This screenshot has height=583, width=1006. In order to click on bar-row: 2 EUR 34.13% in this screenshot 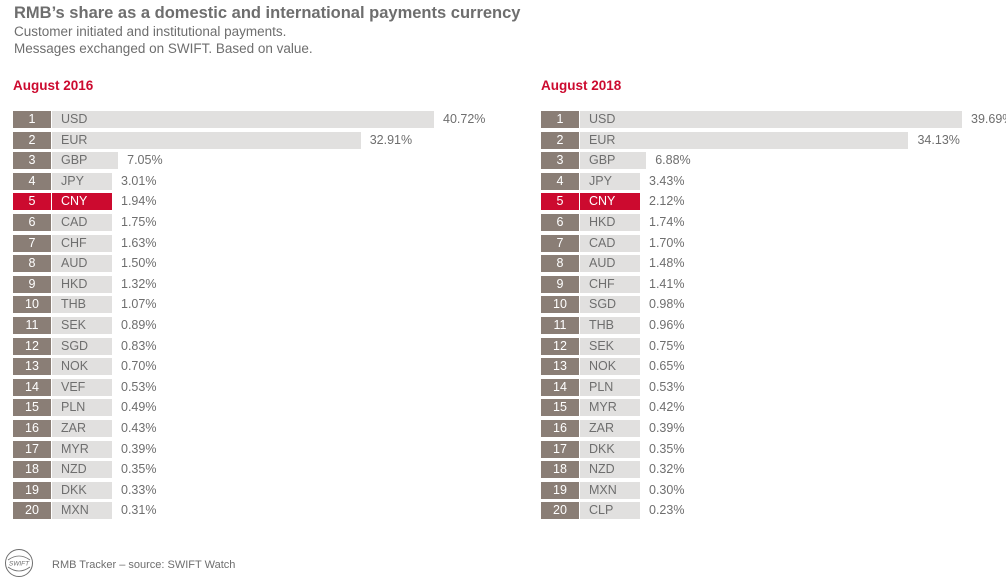, I will do `click(773, 140)`.